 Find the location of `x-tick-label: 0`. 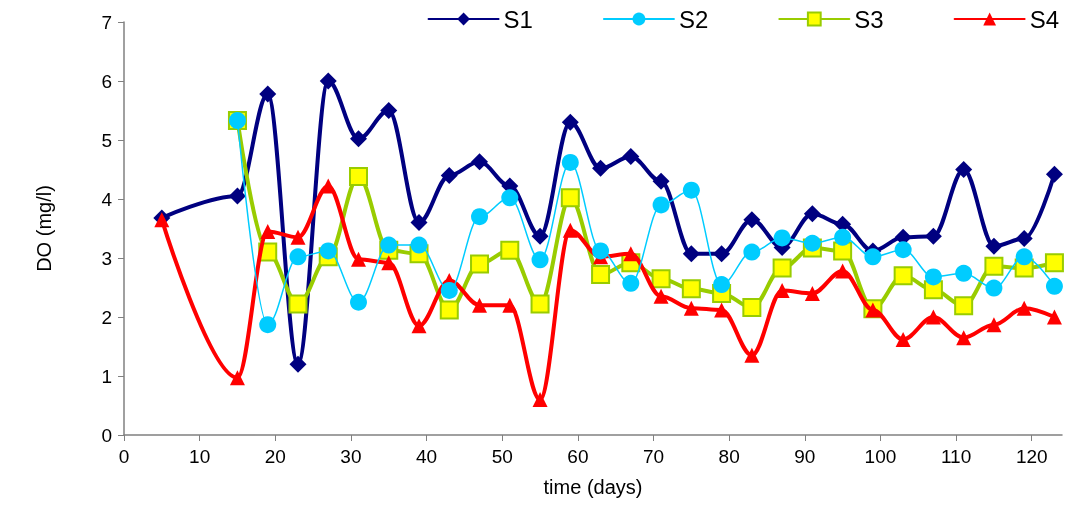

x-tick-label: 0 is located at coordinates (124, 456).